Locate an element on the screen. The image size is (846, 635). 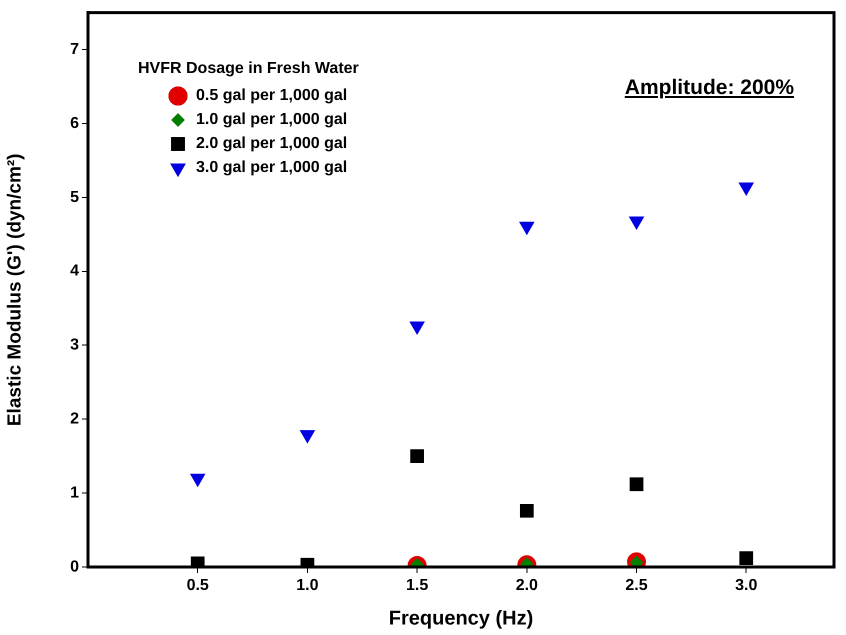
x-tick-label: 2.0 is located at coordinates (527, 585).